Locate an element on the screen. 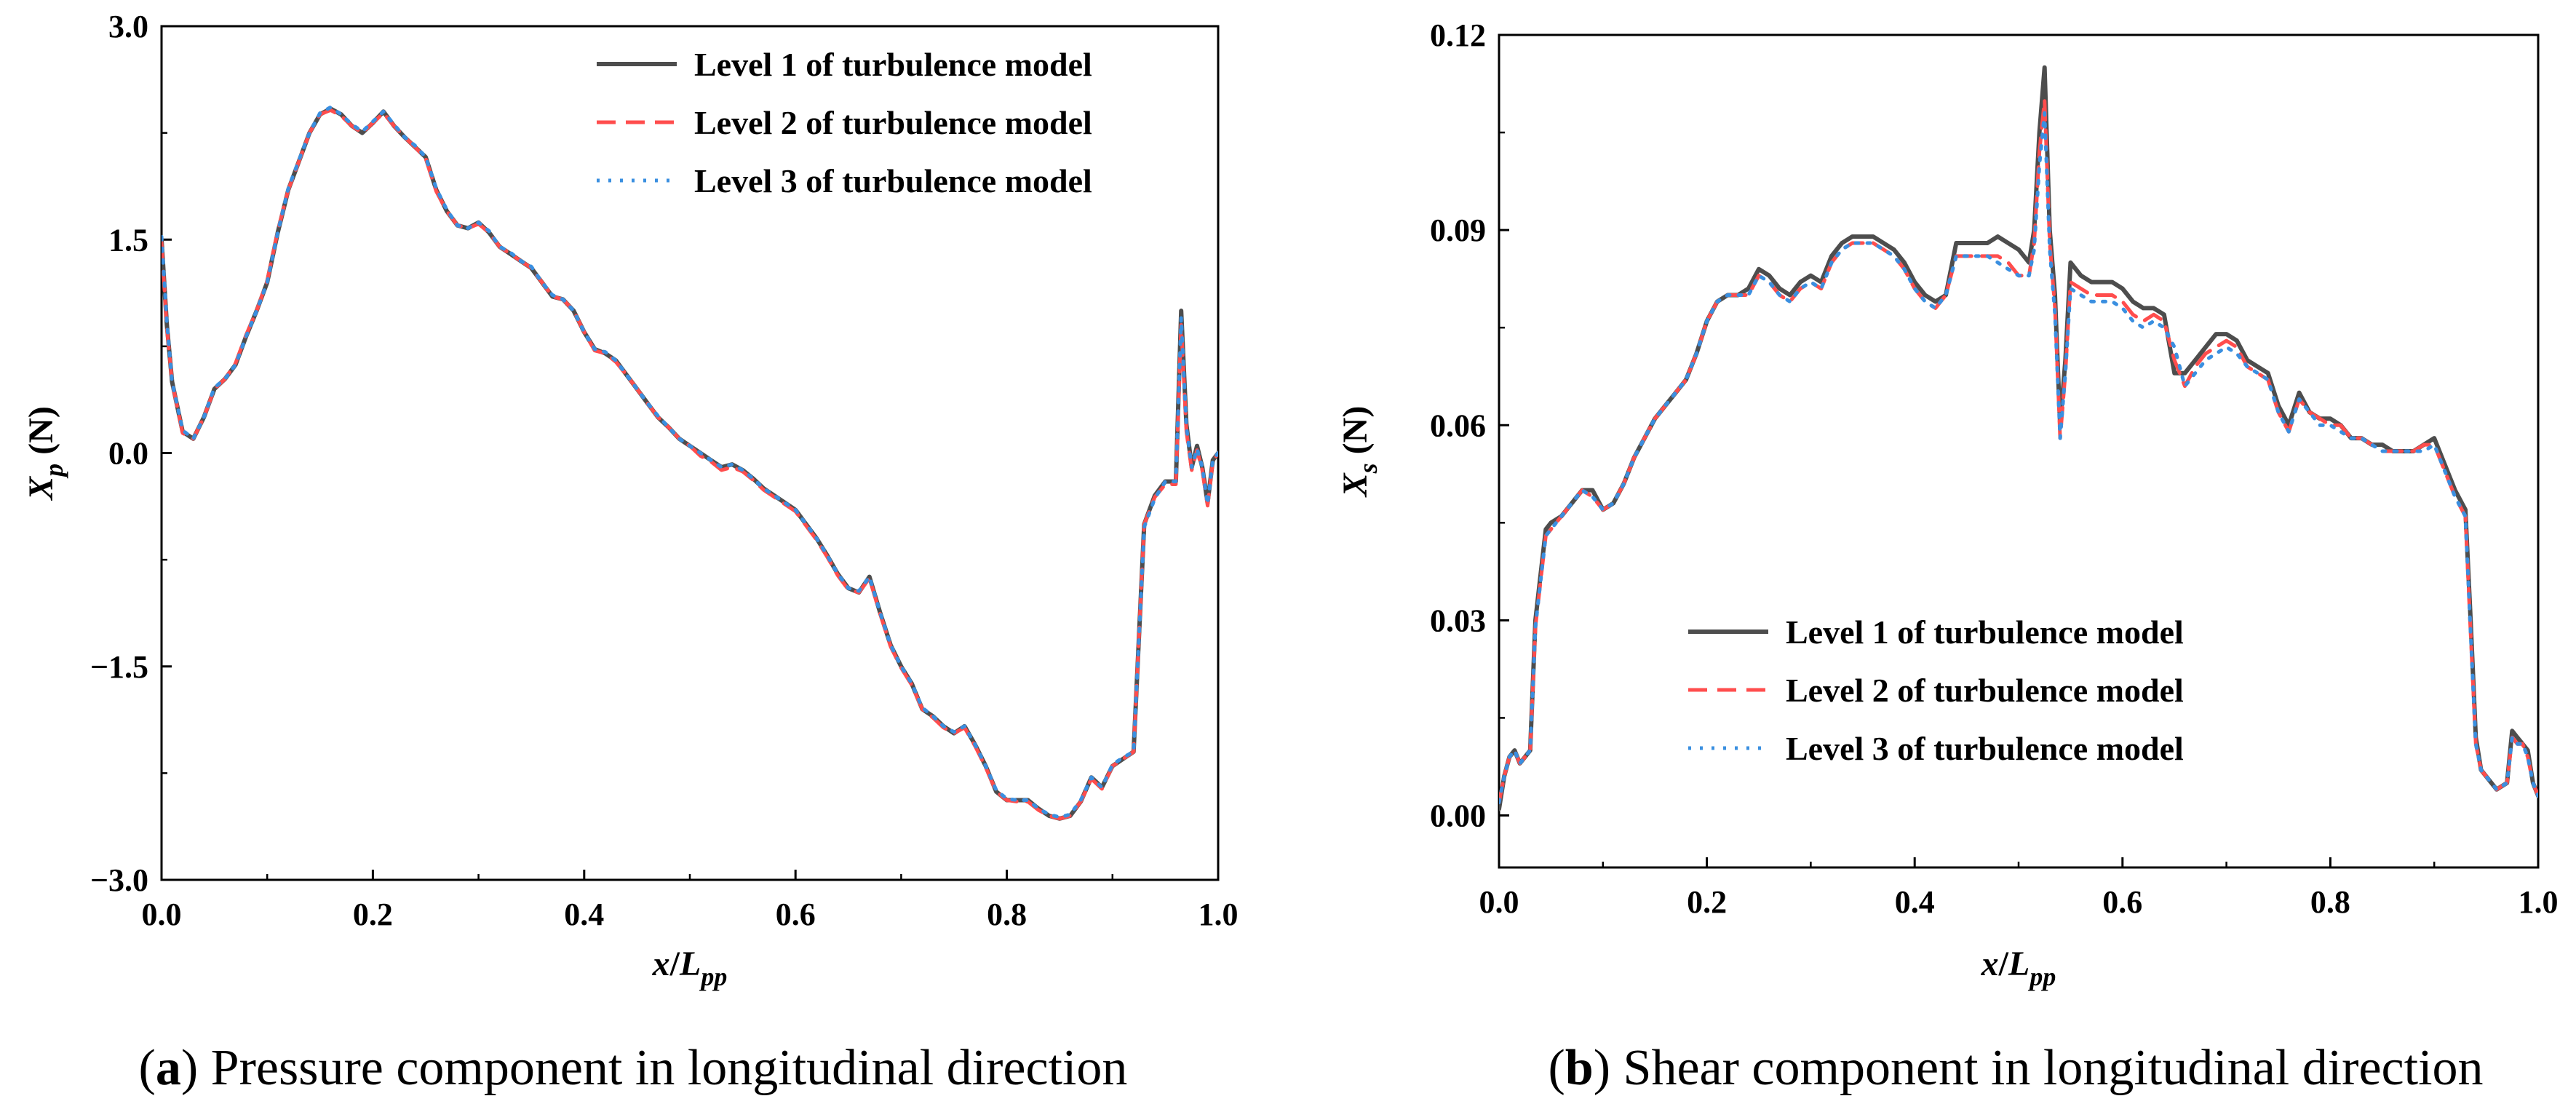 The width and height of the screenshot is (2576, 1112). y-tick-label: 0.0 is located at coordinates (128, 454).